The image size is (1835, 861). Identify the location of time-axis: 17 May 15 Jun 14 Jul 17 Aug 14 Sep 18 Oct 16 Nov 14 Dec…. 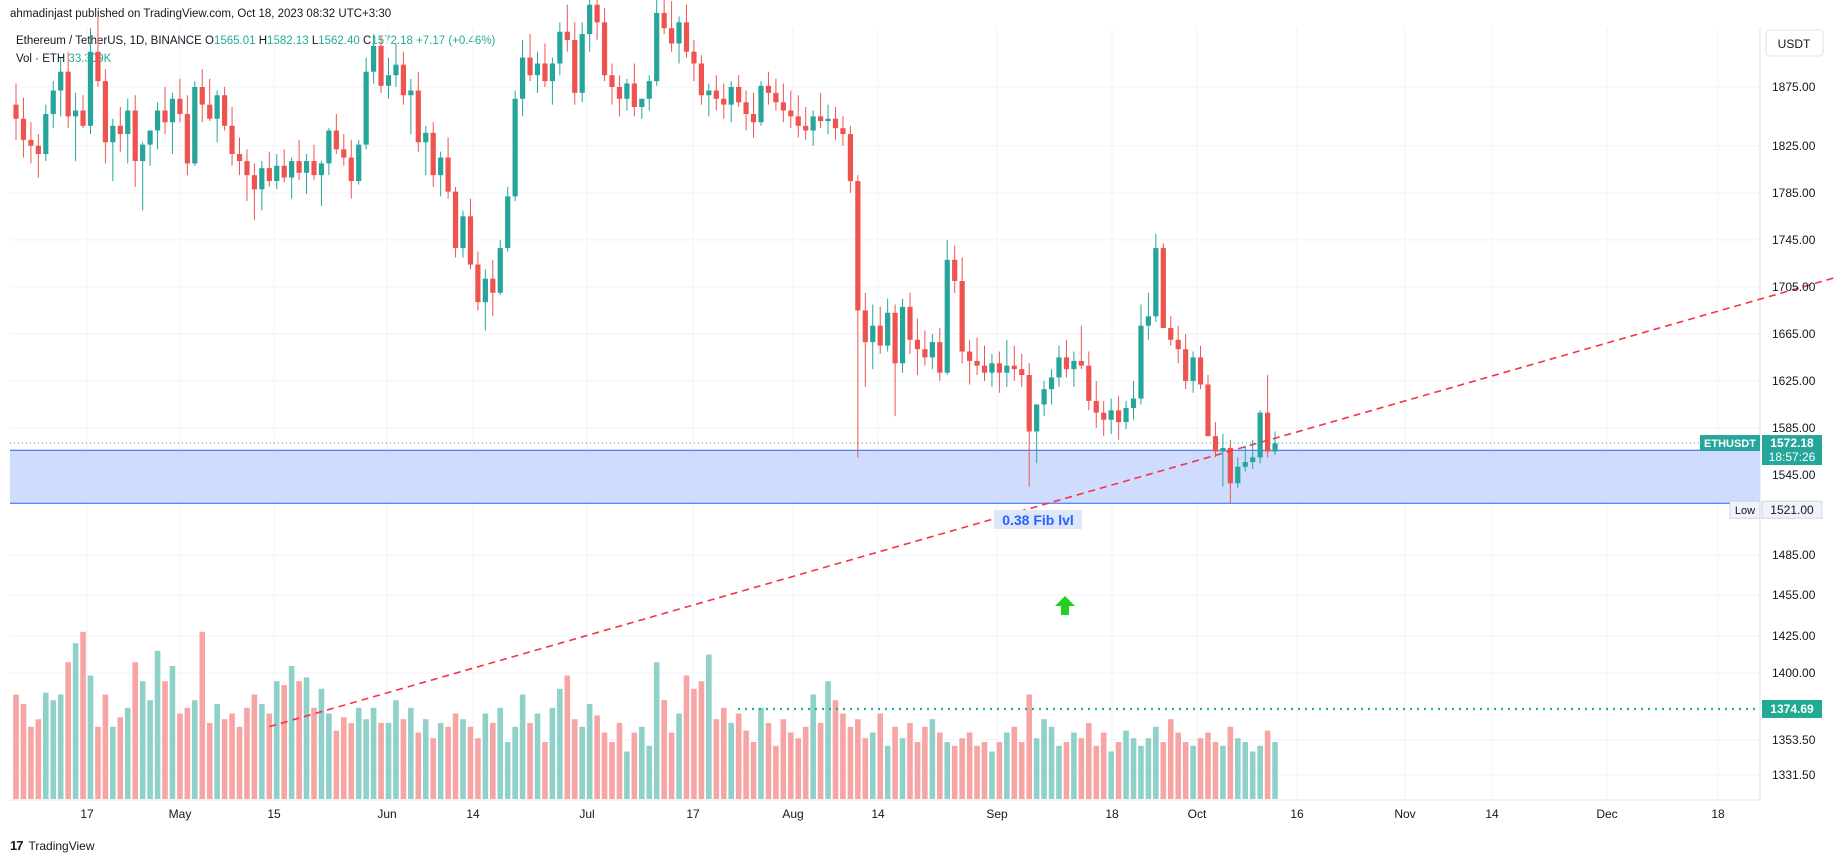
(902, 814).